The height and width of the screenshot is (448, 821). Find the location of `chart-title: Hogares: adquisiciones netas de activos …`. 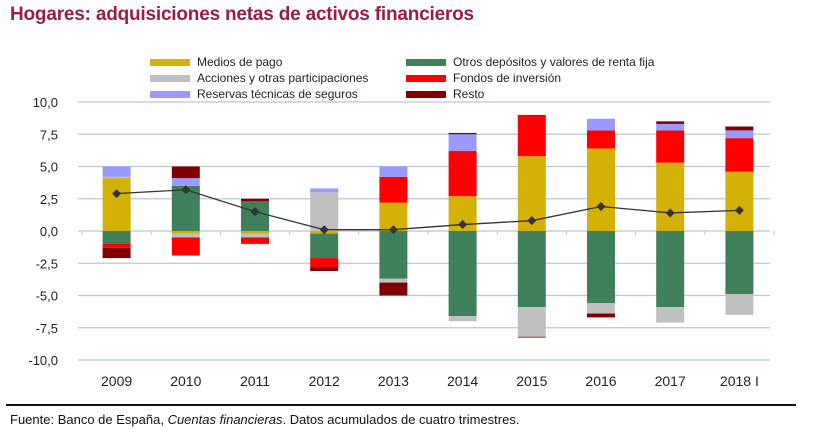

chart-title: Hogares: adquisiciones netas de activos … is located at coordinates (242, 14).